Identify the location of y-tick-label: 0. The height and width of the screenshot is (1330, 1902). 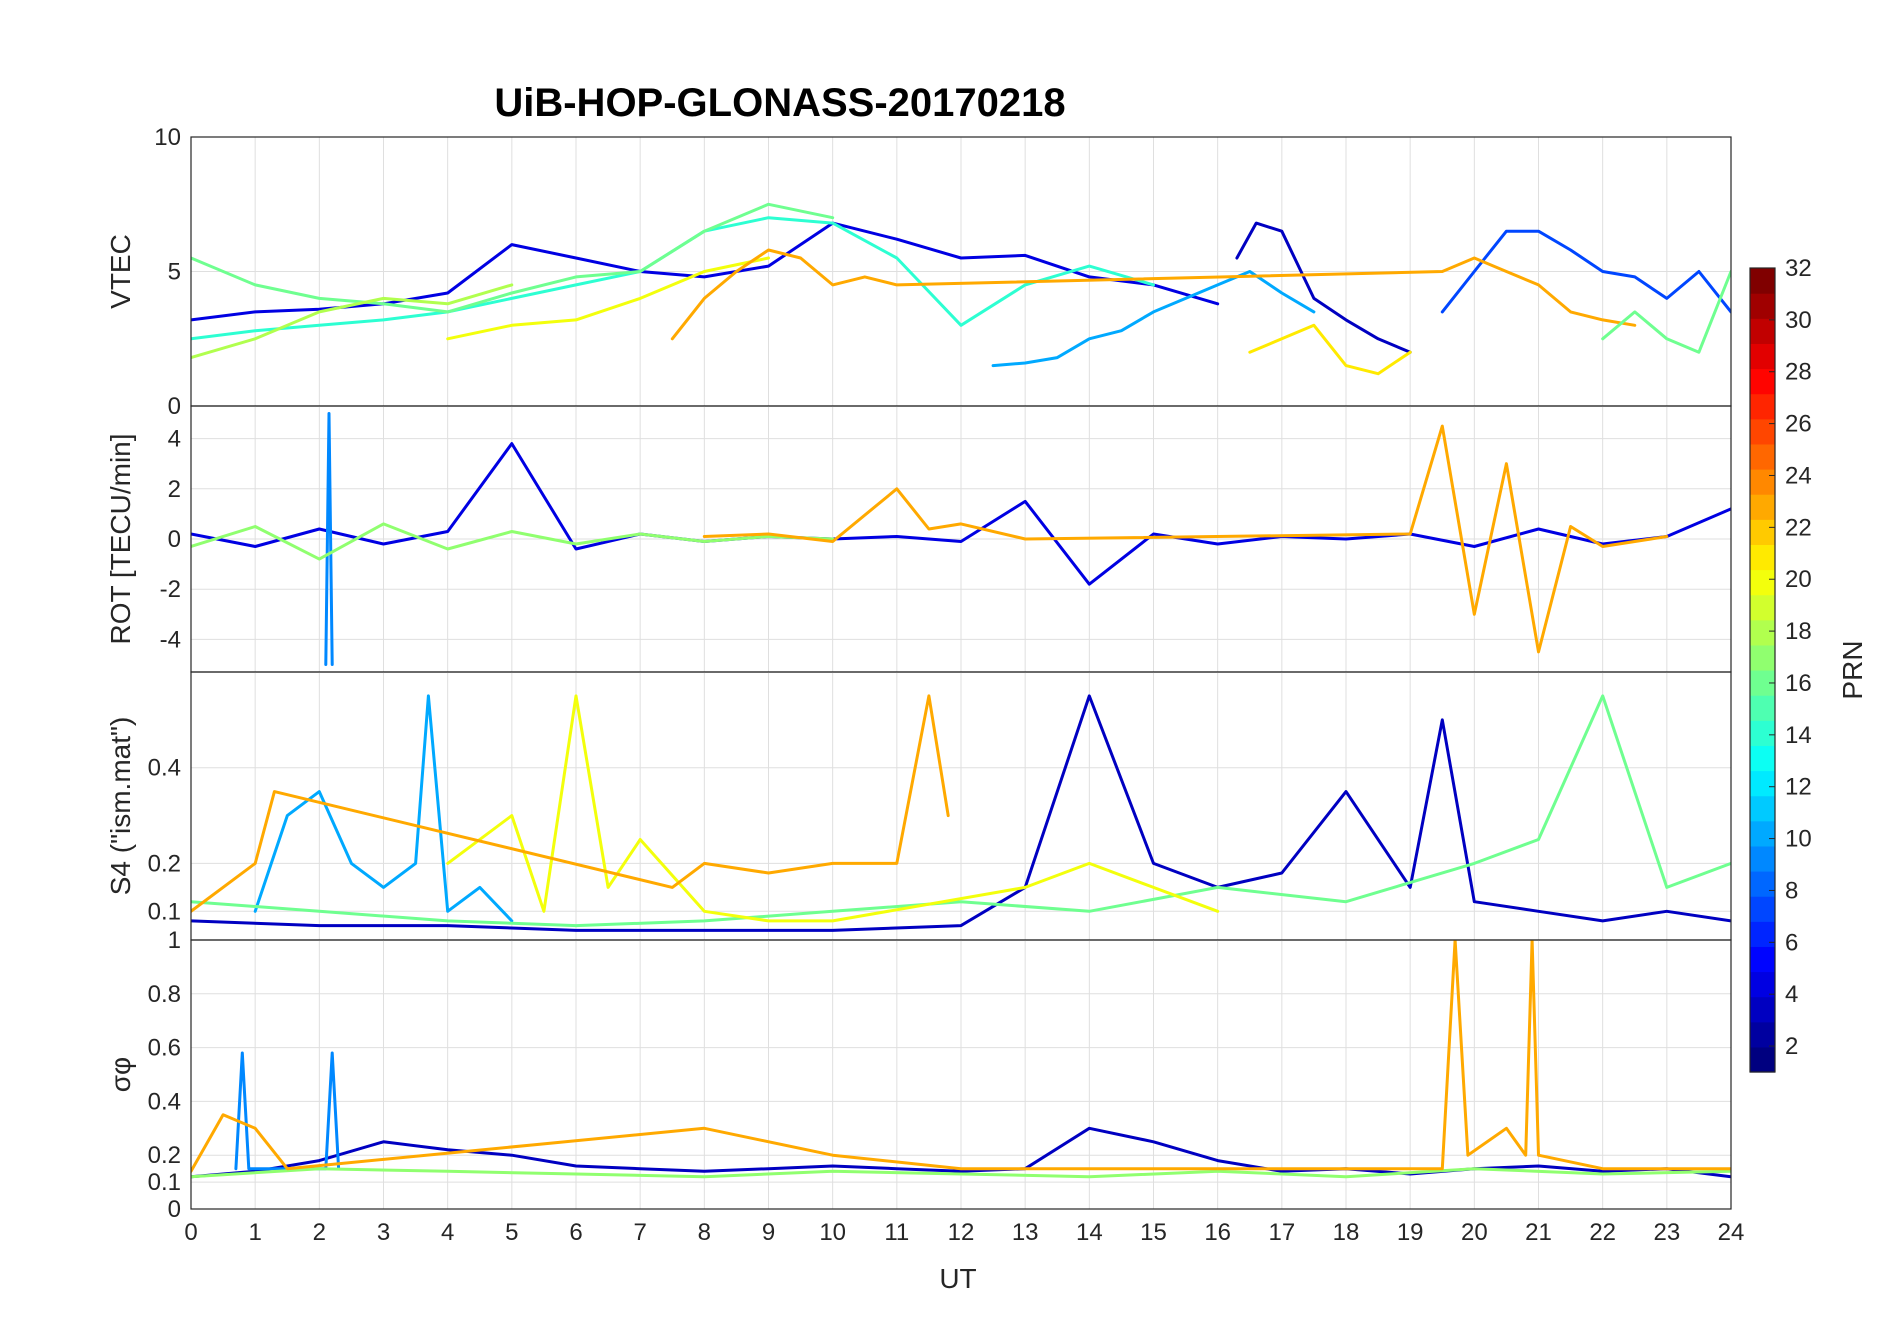
(174, 1209).